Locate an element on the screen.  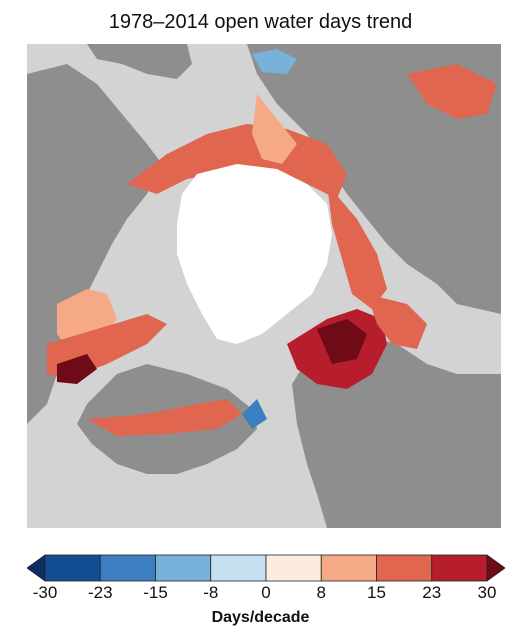
perennial-ice-area is located at coordinates (254, 254).